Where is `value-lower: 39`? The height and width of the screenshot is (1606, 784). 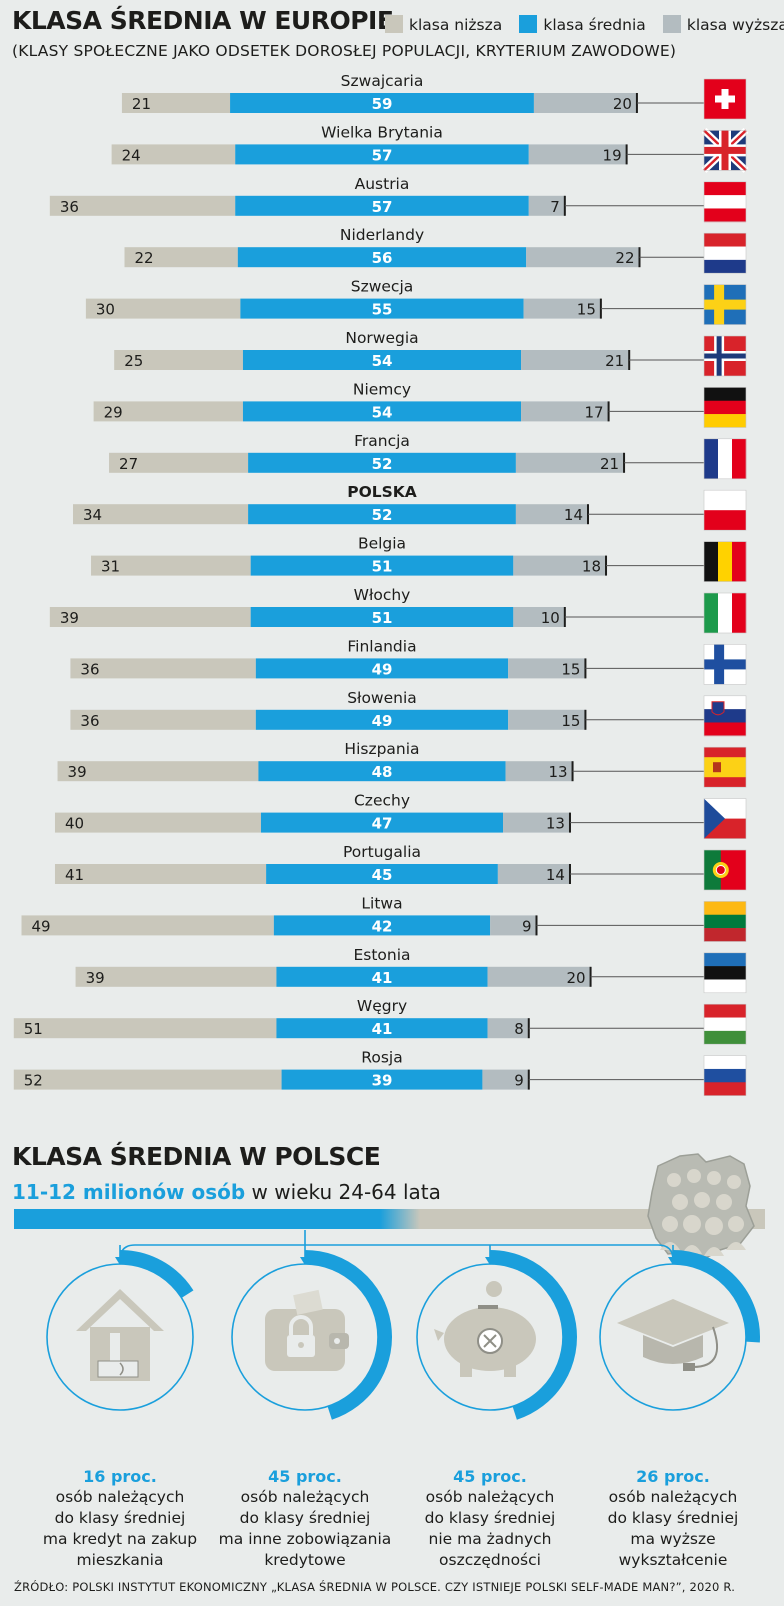
value-lower: 39 is located at coordinates (77, 772).